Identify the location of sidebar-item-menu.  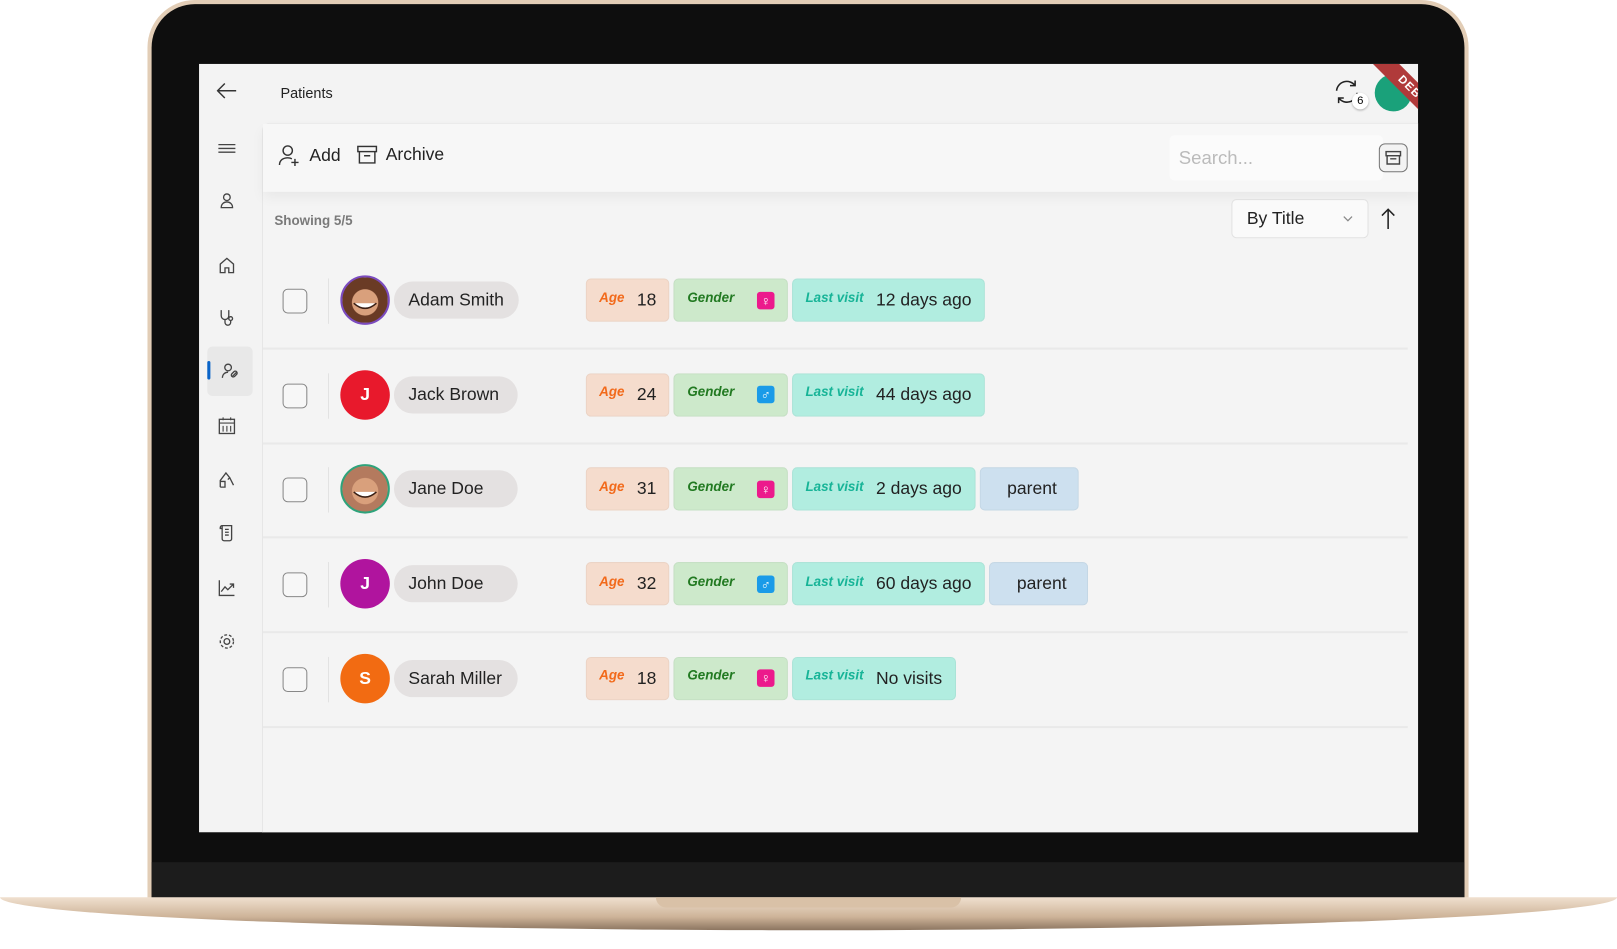
(226, 147).